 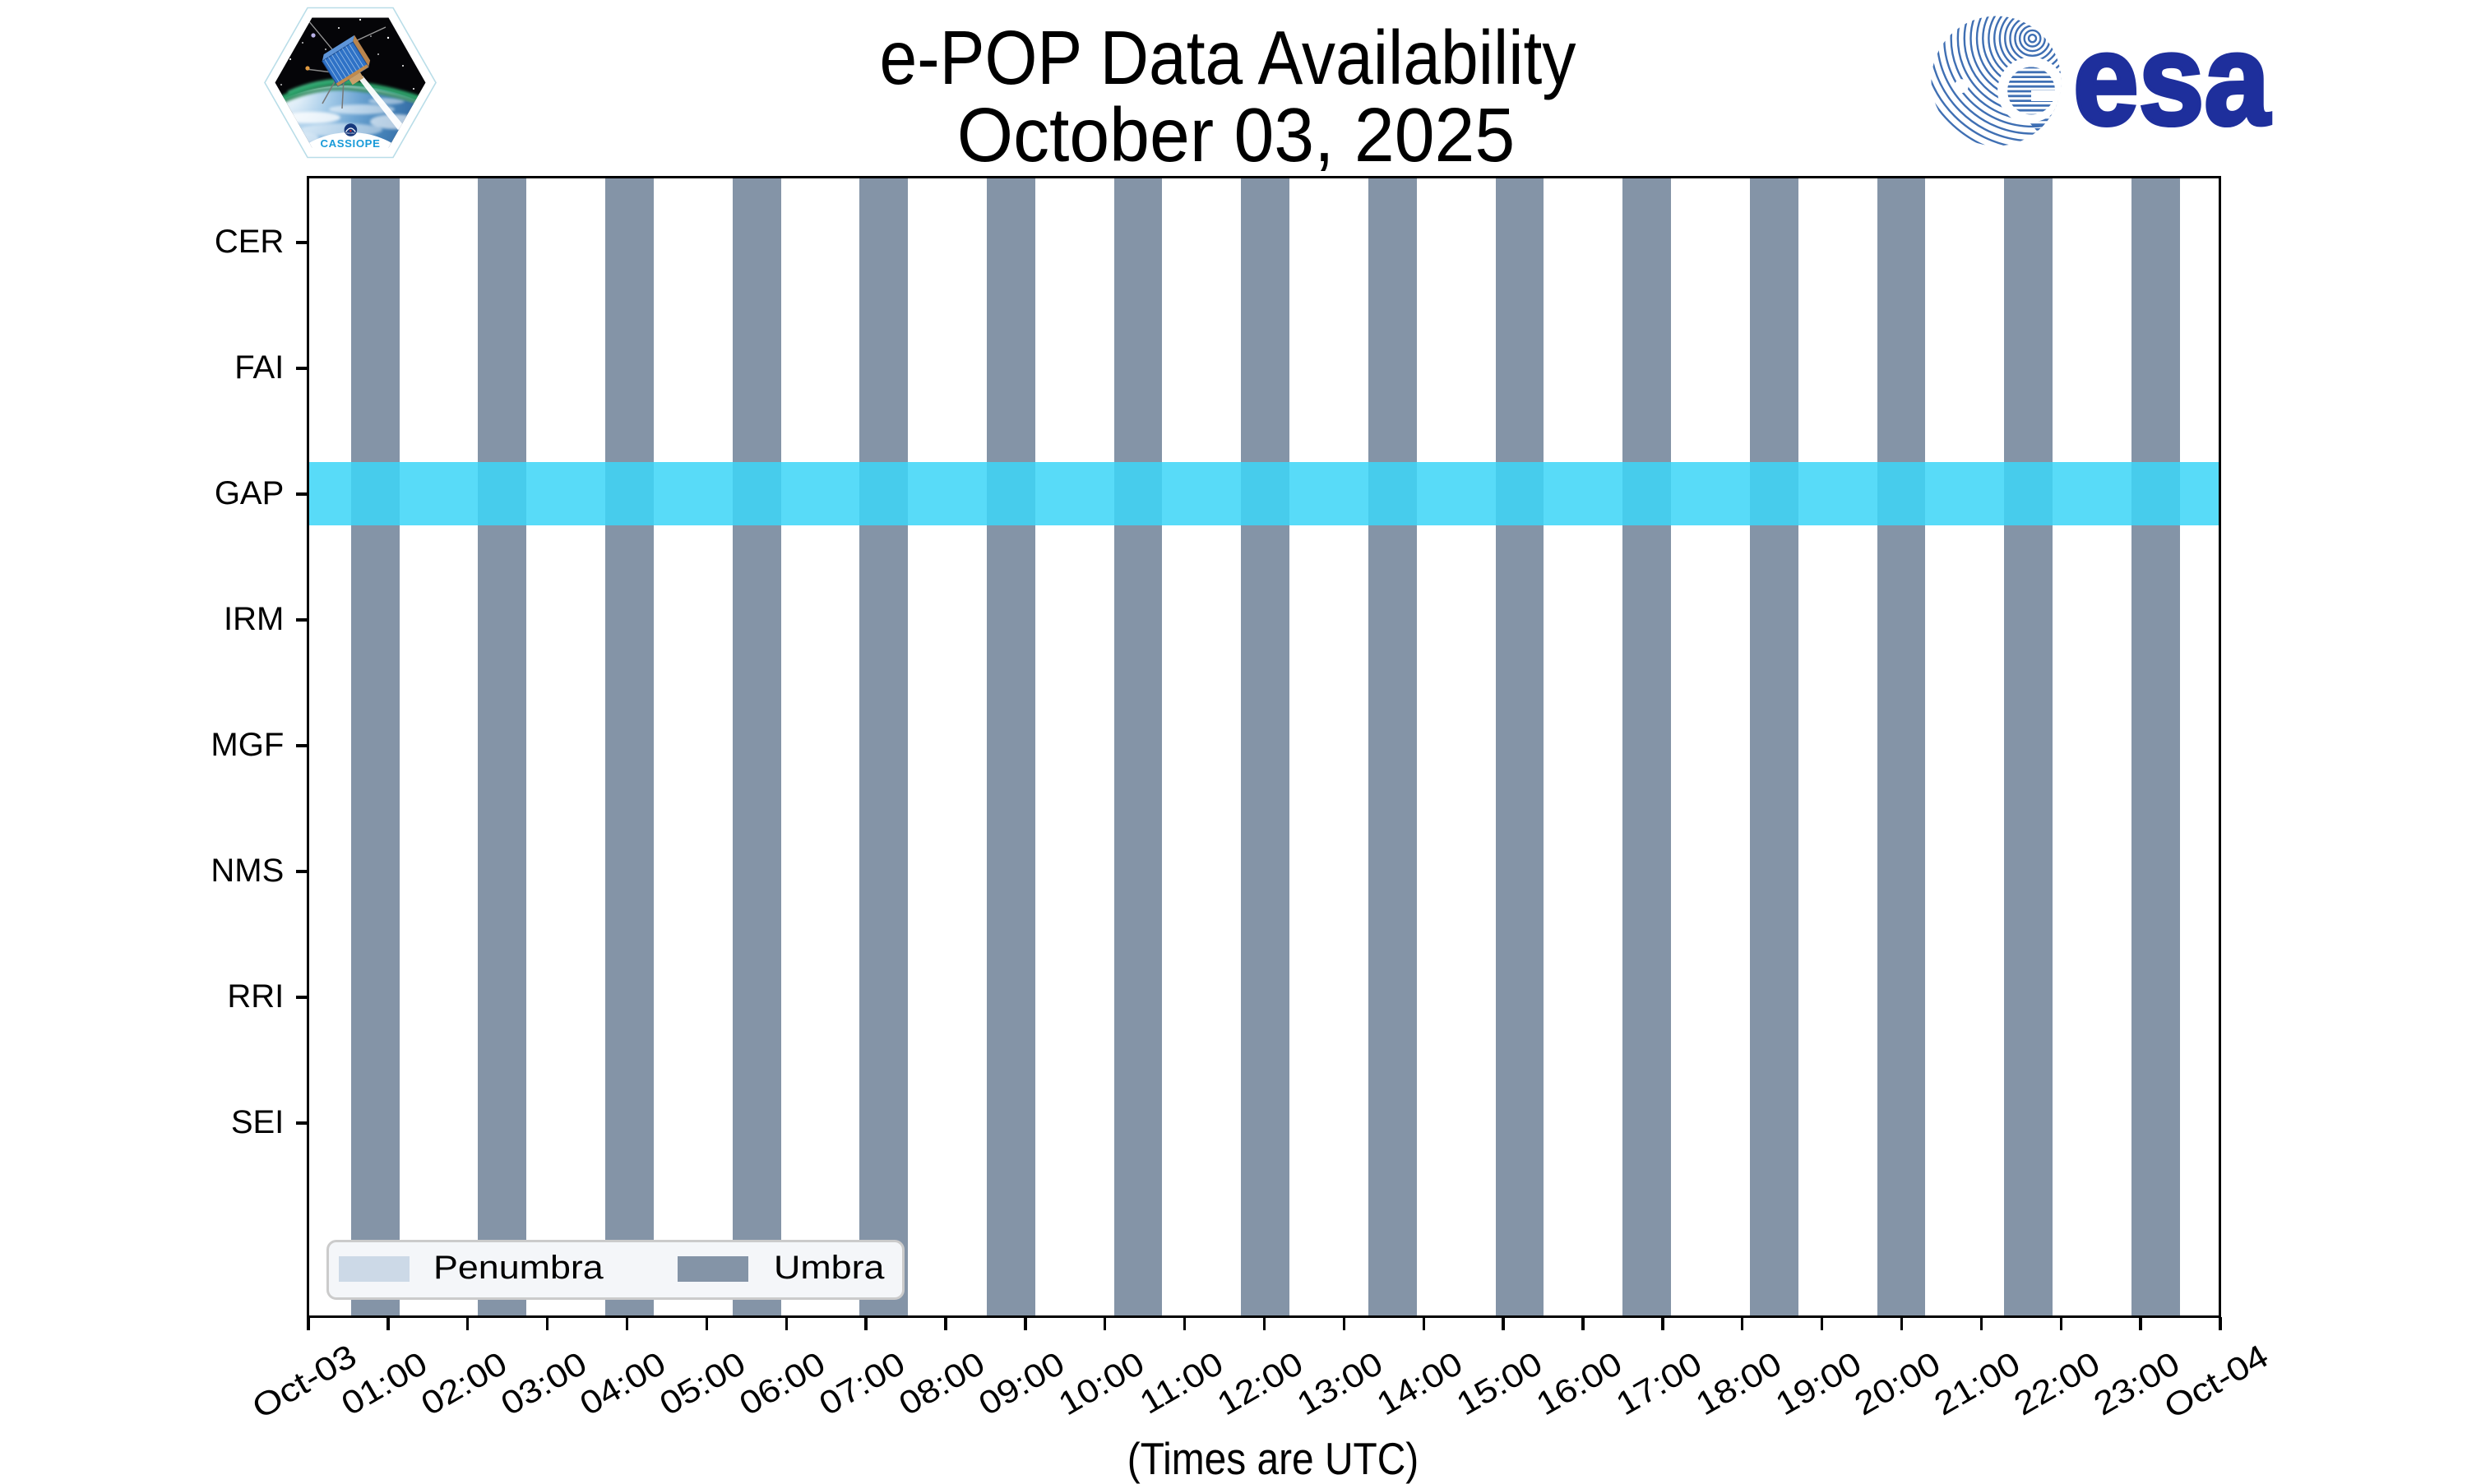 I want to click on svg-text: CASSIOPE, so click(x=351, y=143).